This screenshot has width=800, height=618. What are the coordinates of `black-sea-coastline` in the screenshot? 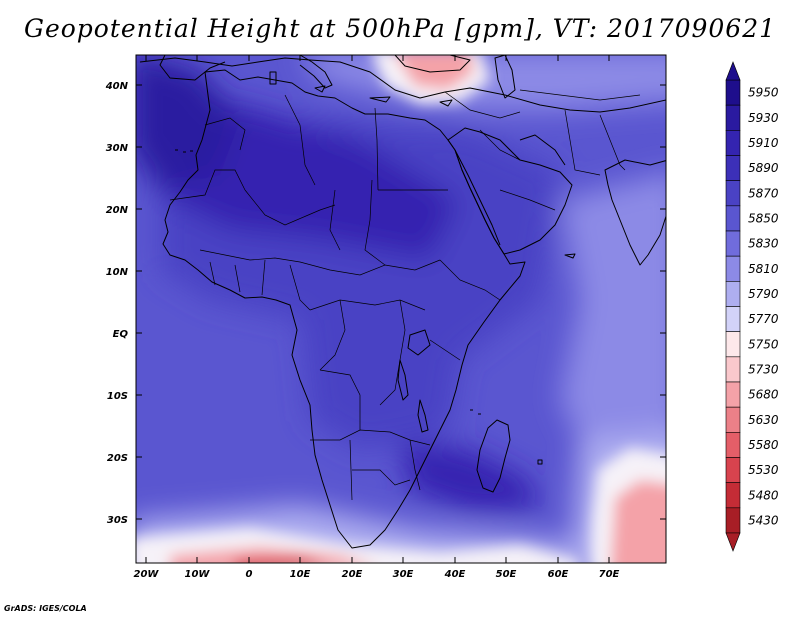 It's located at (432, 64).